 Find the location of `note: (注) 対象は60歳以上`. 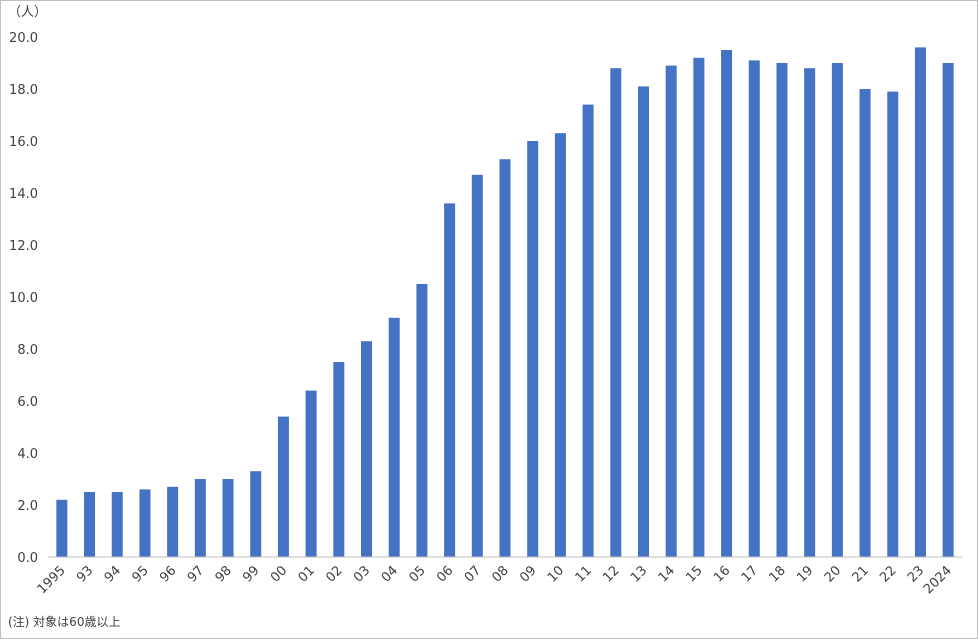

note: (注) 対象は60歳以上 is located at coordinates (64, 621).